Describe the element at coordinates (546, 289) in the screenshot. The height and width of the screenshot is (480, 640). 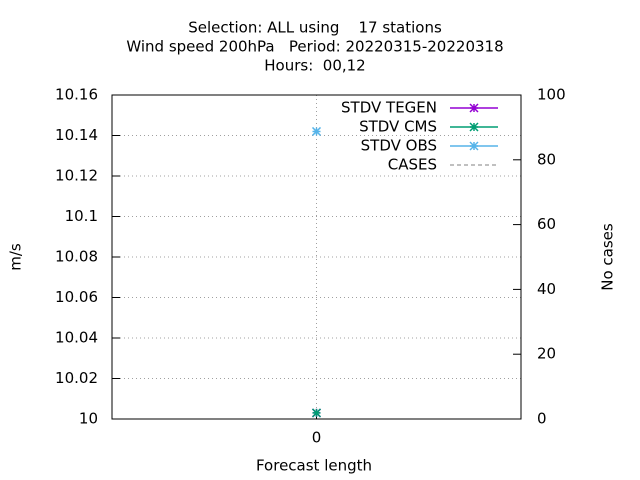
I see `y2-tick-label: 40` at that location.